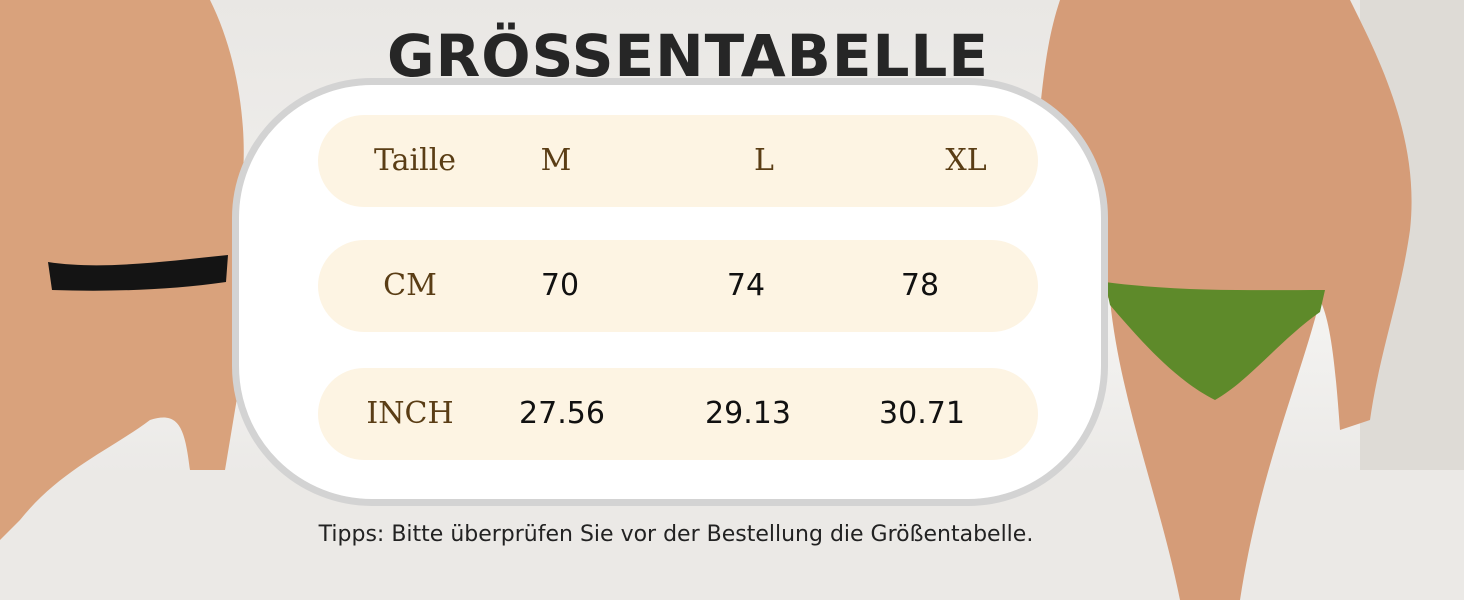 The height and width of the screenshot is (600, 1464). What do you see at coordinates (556, 160) in the screenshot?
I see `size-header: M` at bounding box center [556, 160].